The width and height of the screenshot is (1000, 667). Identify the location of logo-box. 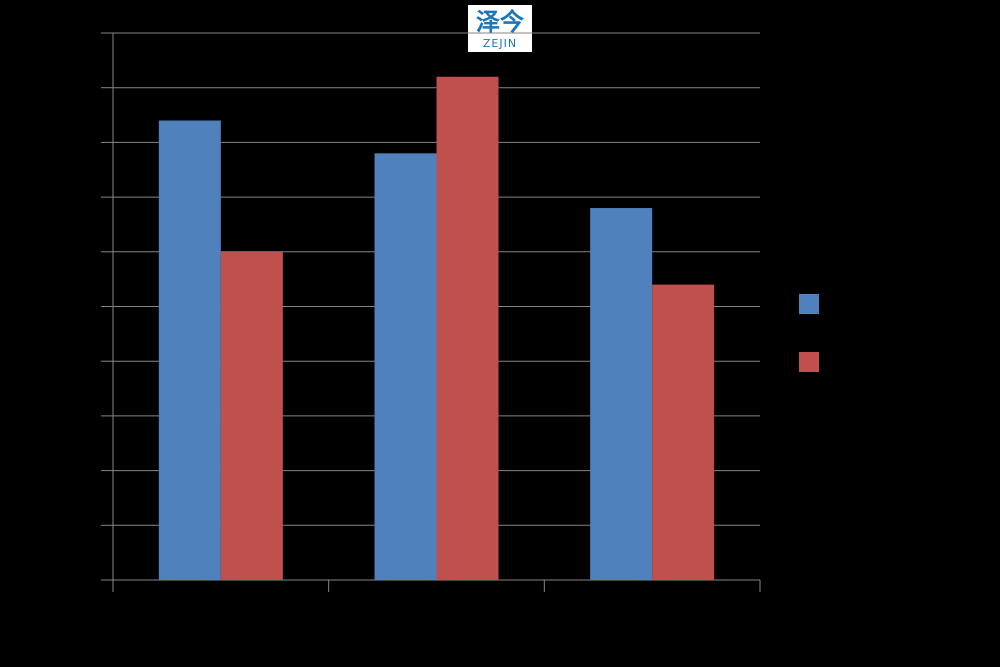
(500, 28).